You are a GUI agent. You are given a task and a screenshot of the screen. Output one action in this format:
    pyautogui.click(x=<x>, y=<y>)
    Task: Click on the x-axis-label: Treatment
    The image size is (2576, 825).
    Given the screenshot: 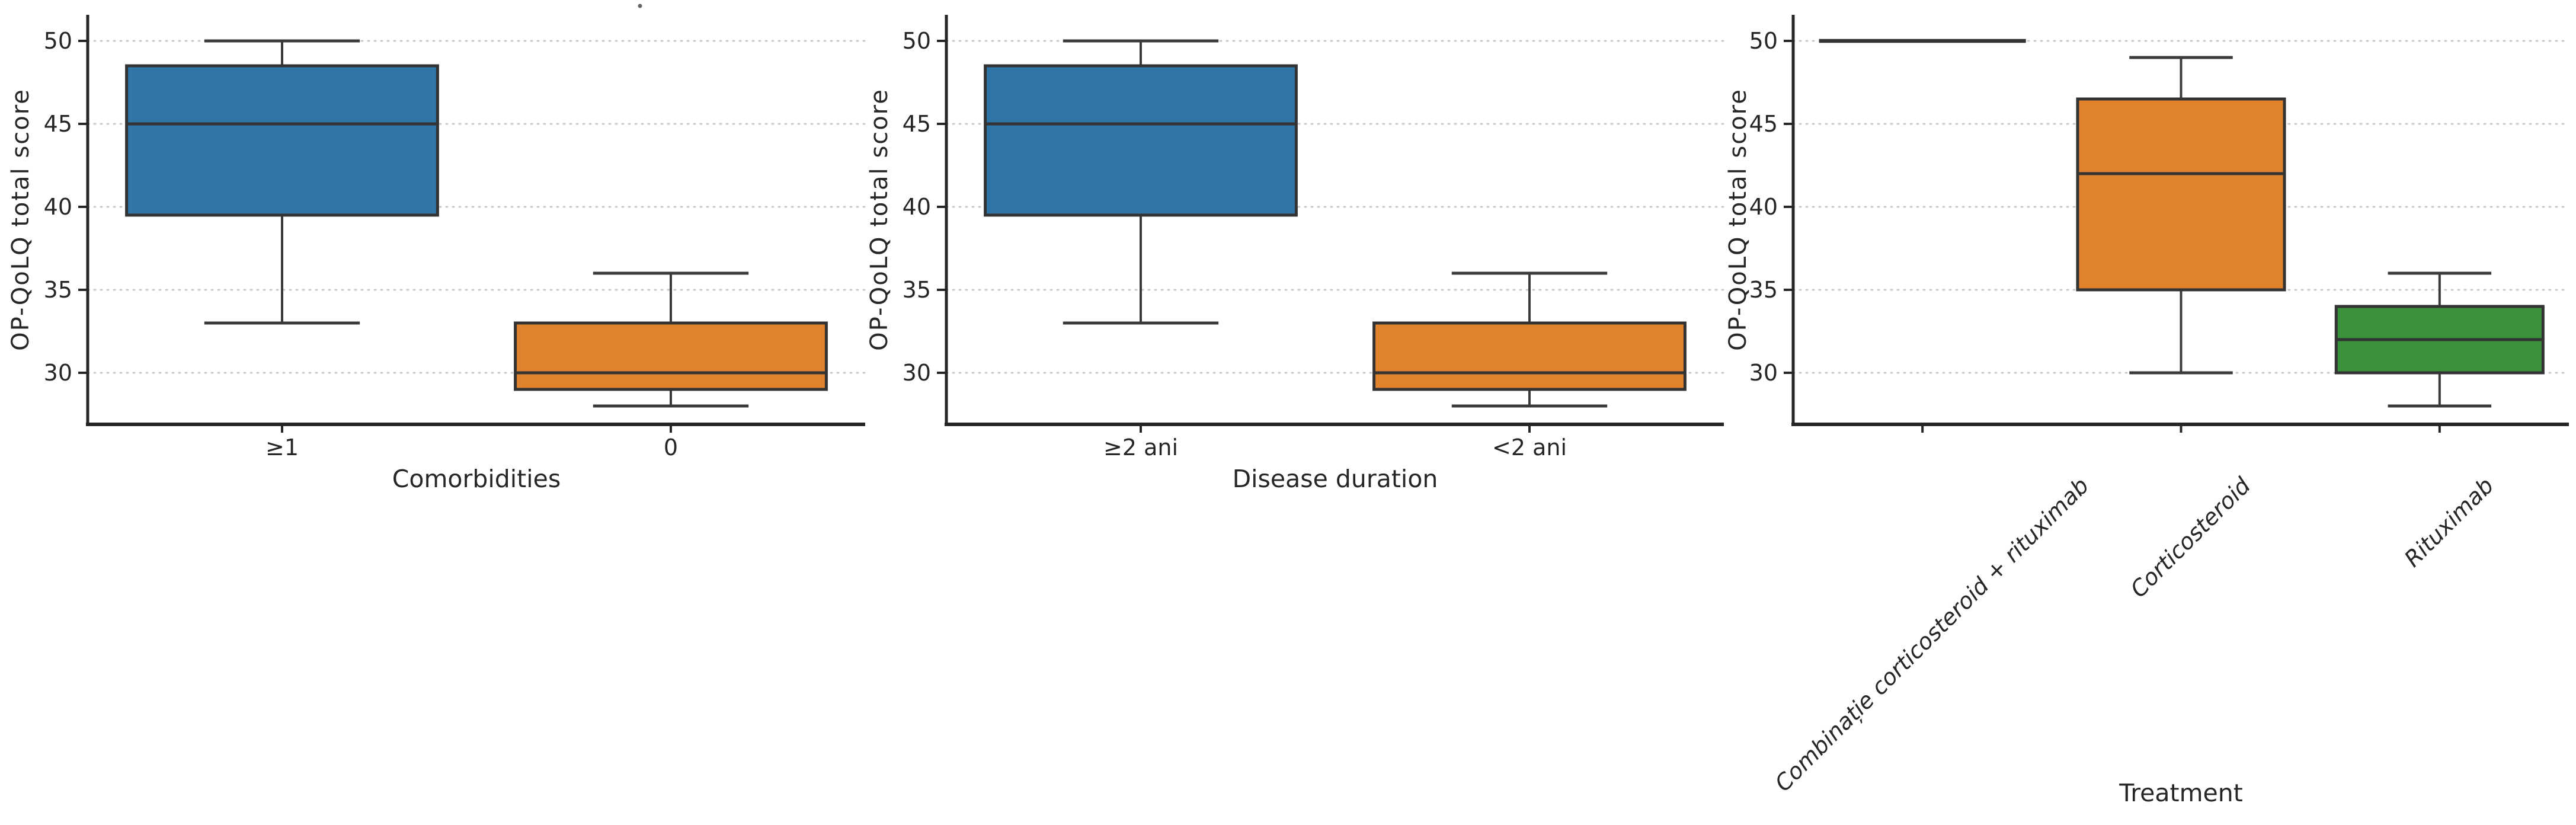 What is the action you would take?
    pyautogui.click(x=2181, y=793)
    